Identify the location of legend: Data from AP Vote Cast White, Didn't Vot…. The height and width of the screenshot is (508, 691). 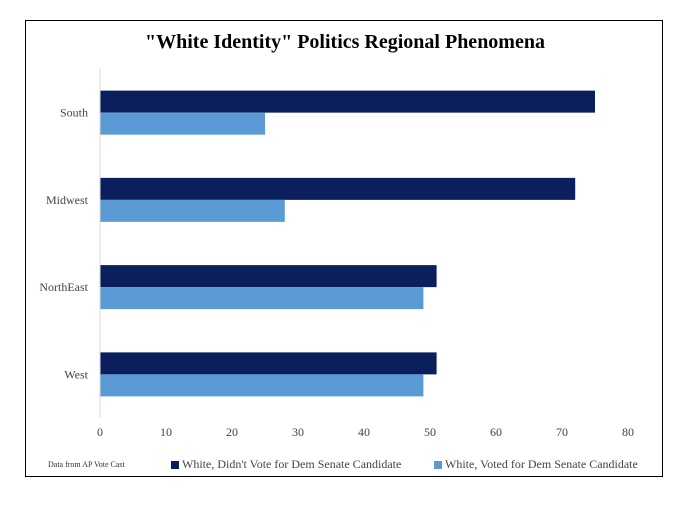
(353, 466).